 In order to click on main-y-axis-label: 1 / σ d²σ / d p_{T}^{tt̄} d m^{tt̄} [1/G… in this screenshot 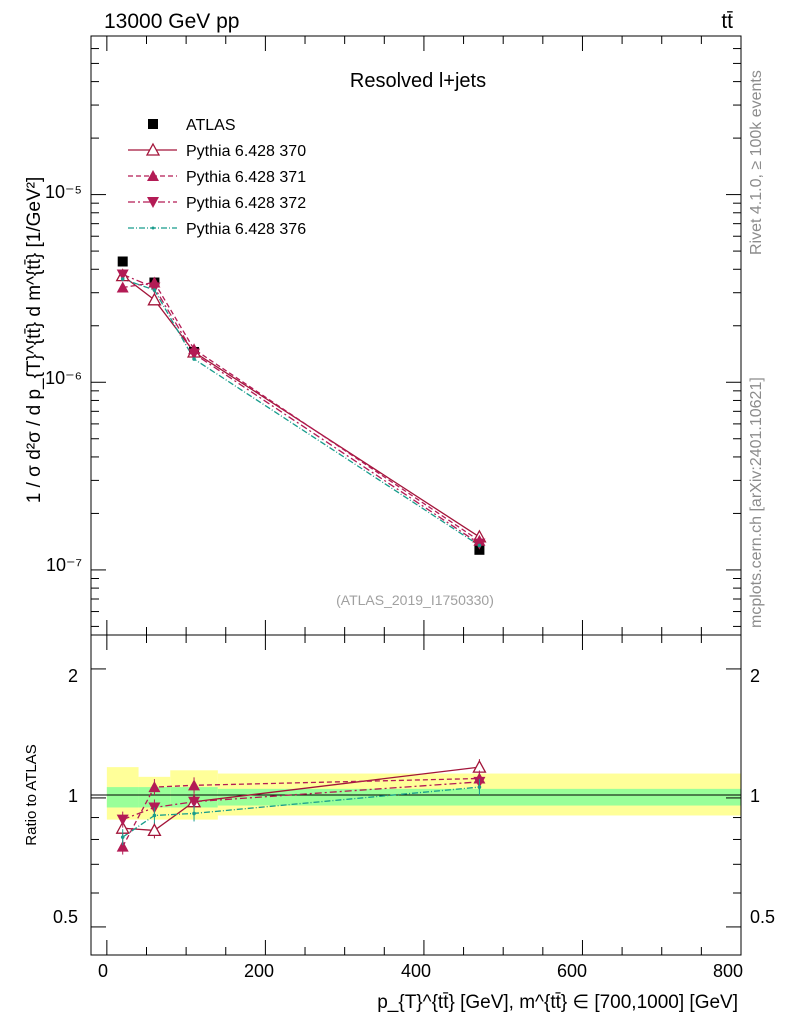, I will do `click(34, 340)`.